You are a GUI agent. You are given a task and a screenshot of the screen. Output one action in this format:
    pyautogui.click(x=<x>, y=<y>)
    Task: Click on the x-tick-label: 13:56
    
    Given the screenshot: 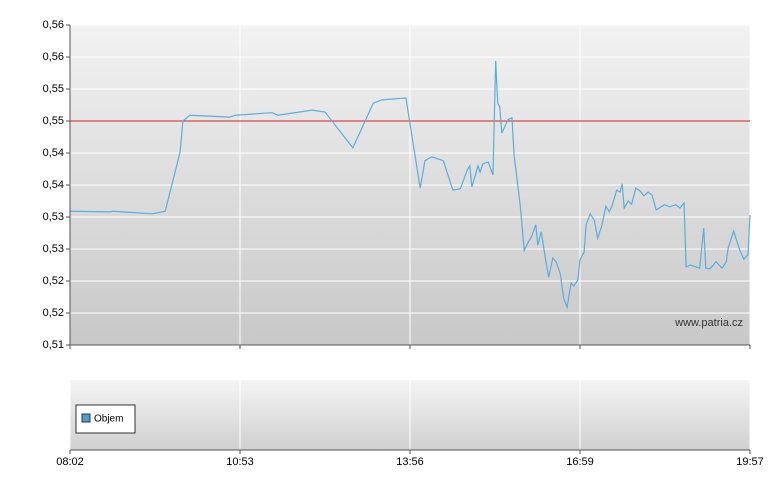 What is the action you would take?
    pyautogui.click(x=410, y=462)
    